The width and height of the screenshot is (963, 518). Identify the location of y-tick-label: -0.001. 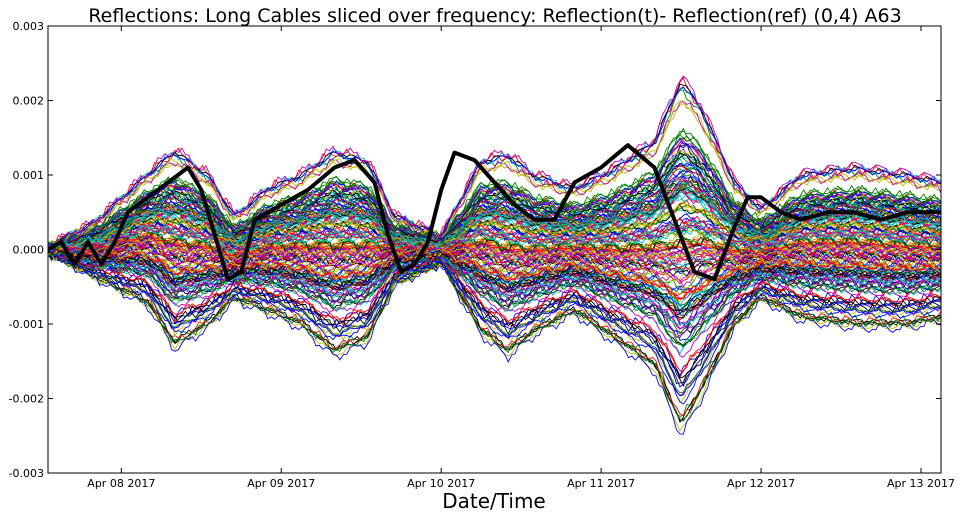
(26, 324).